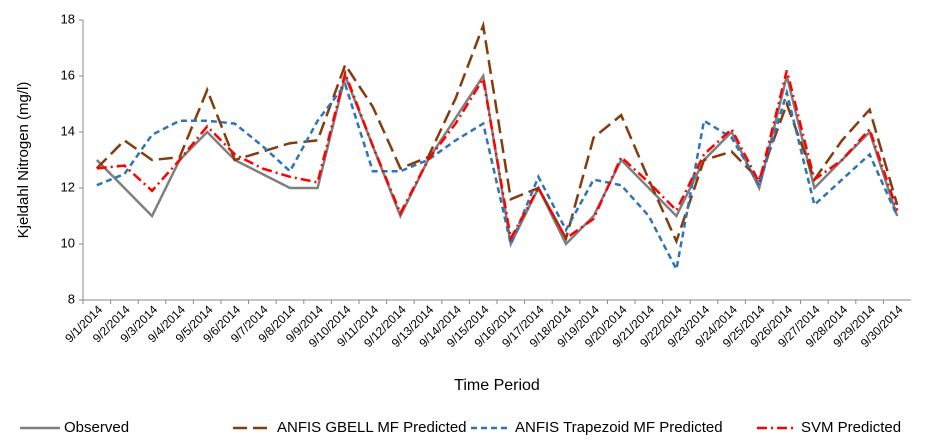 The width and height of the screenshot is (933, 440). I want to click on y-tick-label: 10, so click(68, 242).